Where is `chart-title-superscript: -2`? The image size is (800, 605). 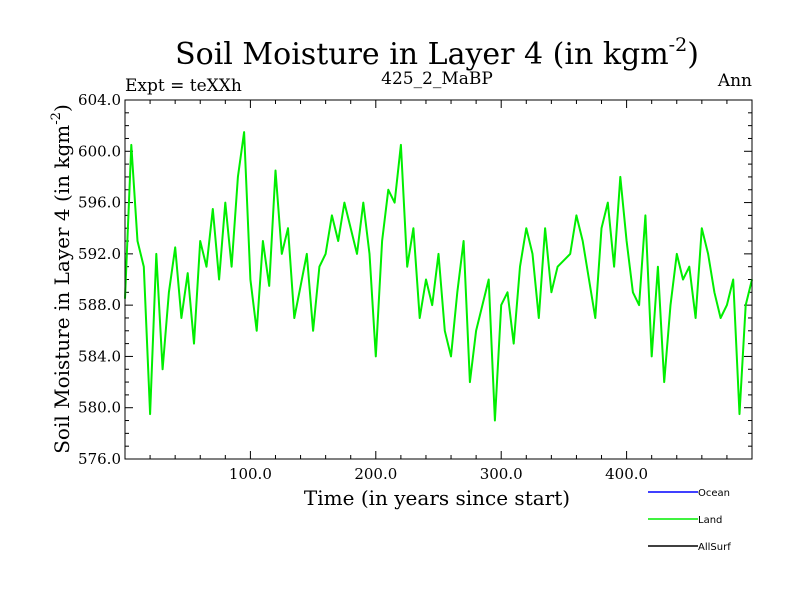 chart-title-superscript: -2 is located at coordinates (678, 45).